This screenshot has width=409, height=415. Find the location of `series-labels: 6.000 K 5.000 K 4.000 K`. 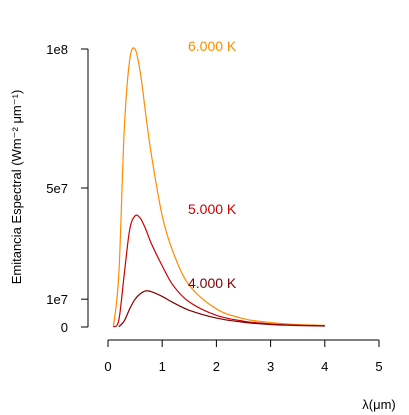

series-labels: 6.000 K 5.000 K 4.000 K is located at coordinates (212, 164).